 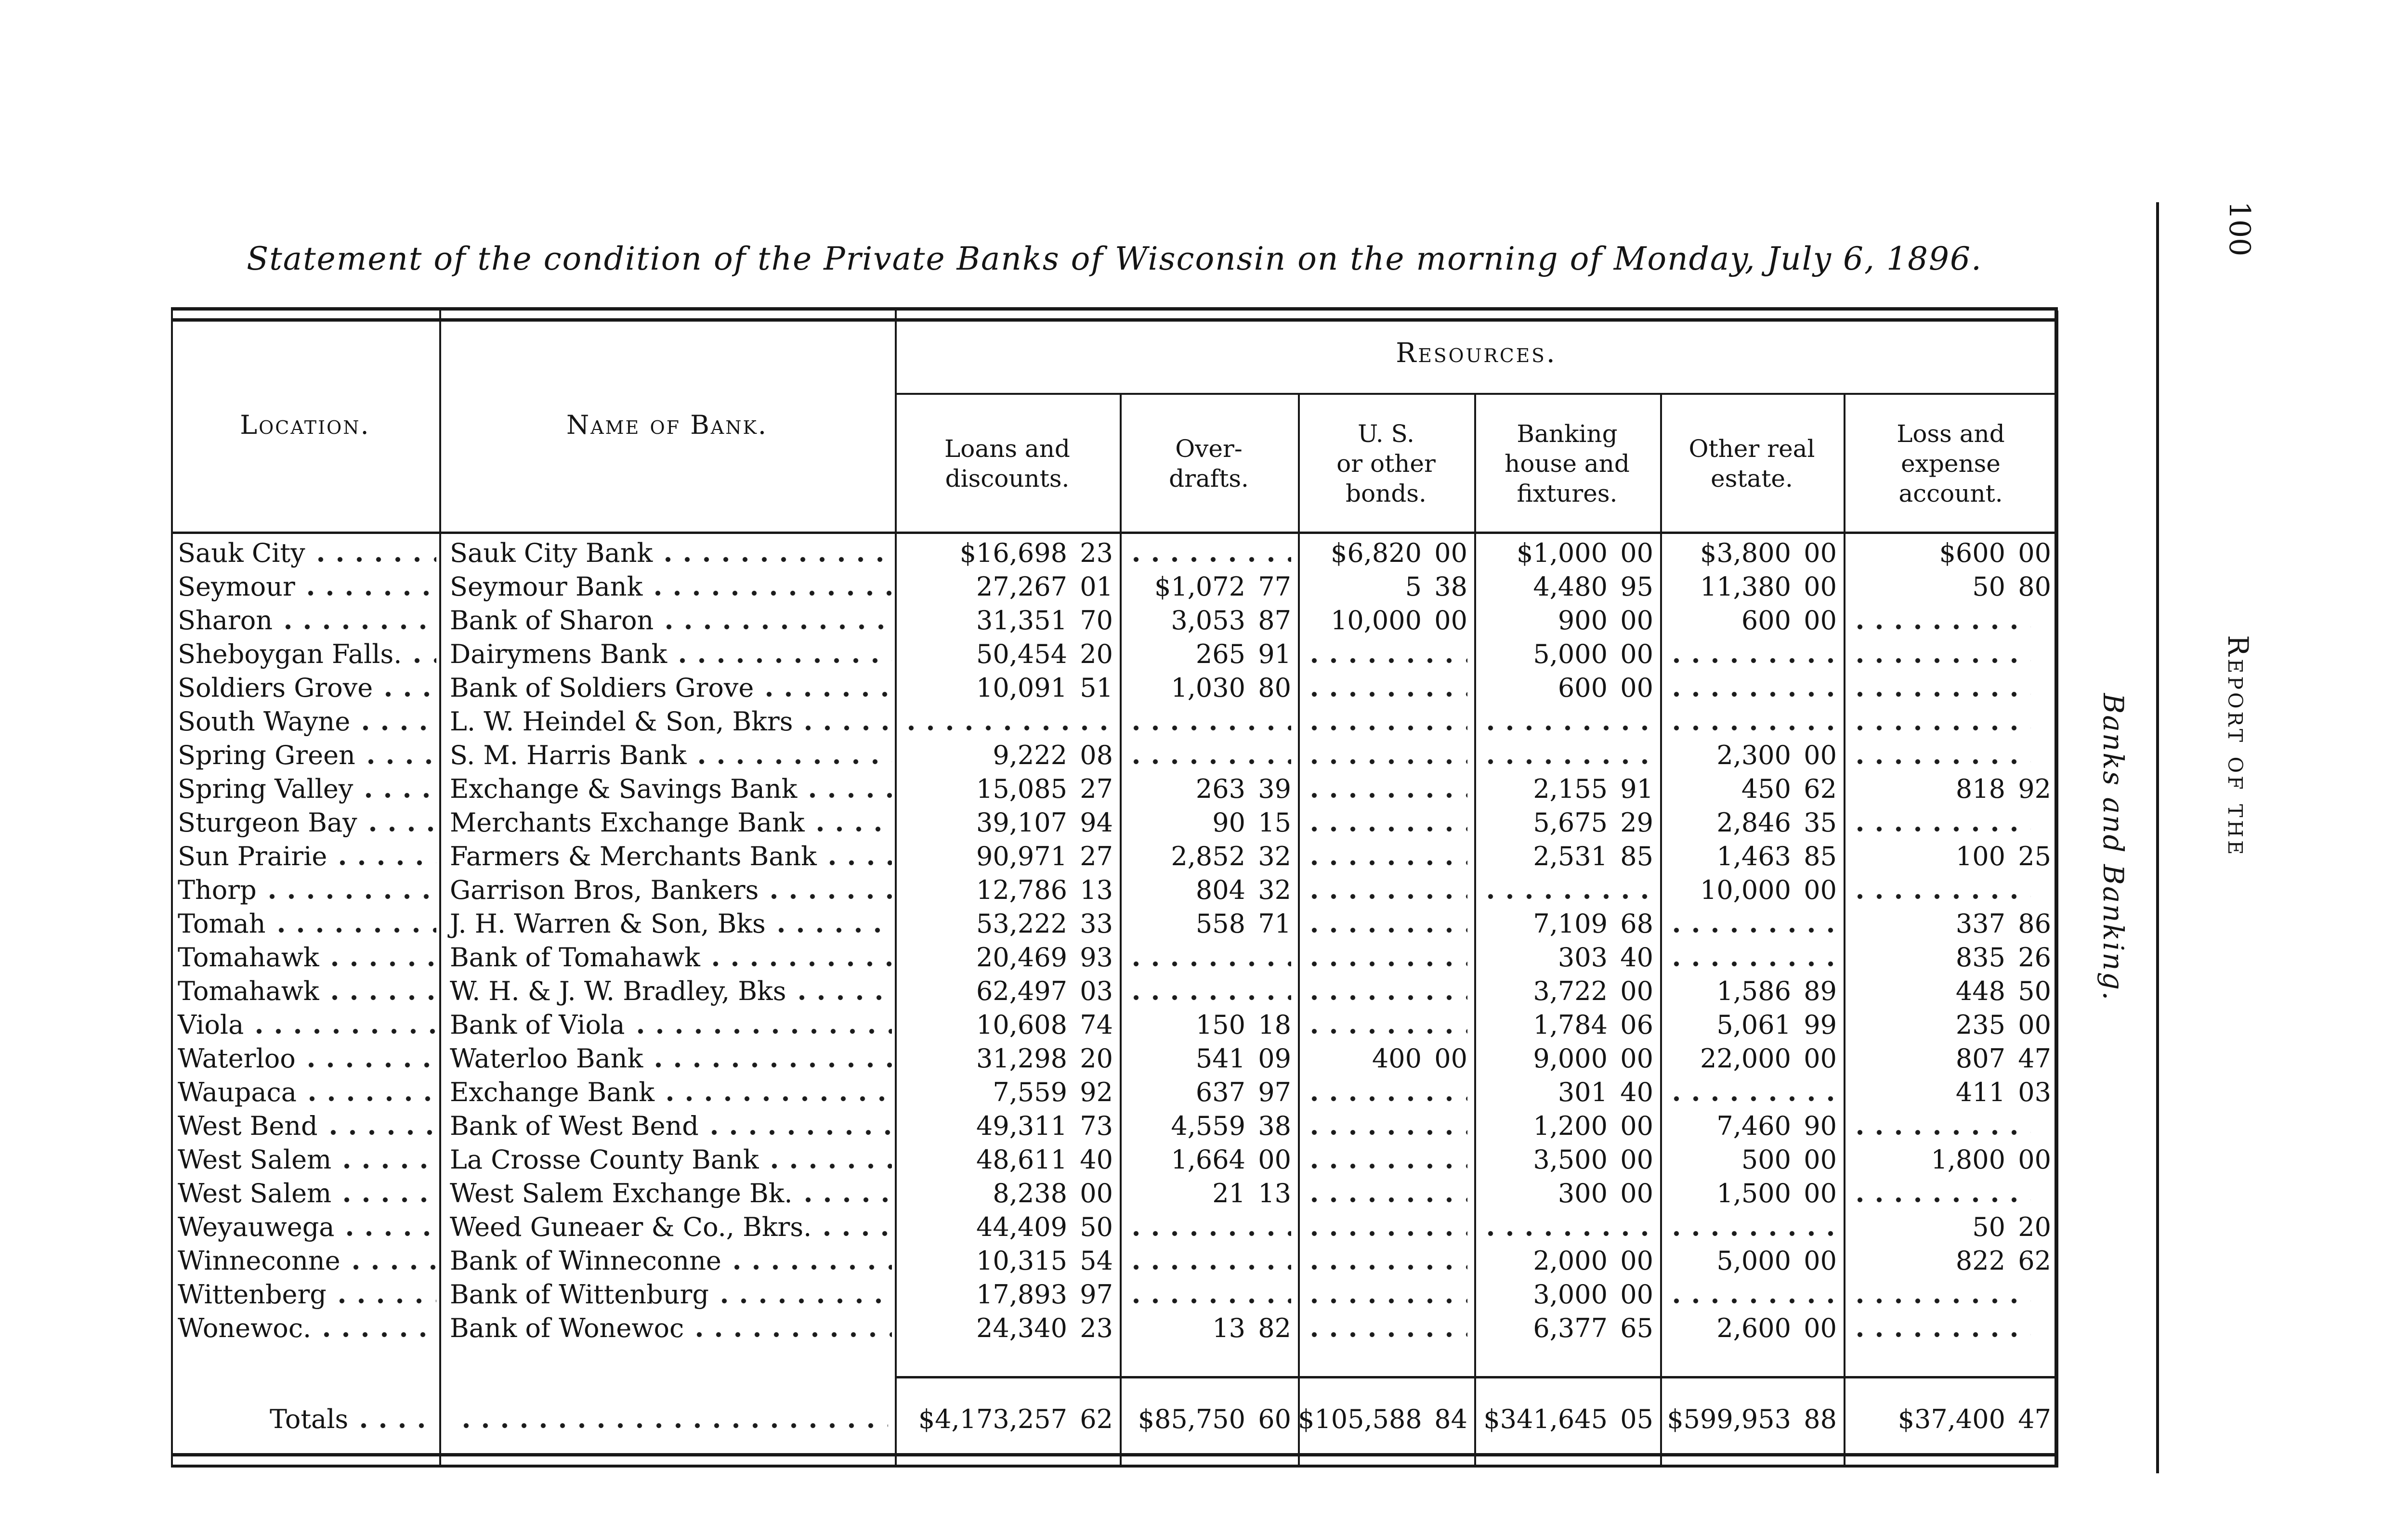 What do you see at coordinates (1209, 1227) in the screenshot?
I see `overdrafts-cell` at bounding box center [1209, 1227].